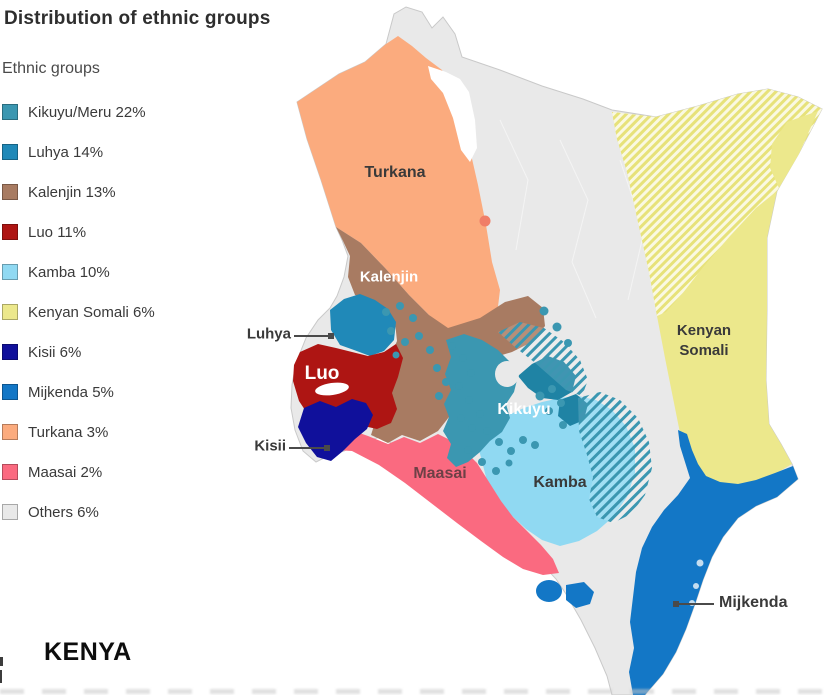 Image resolution: width=835 pixels, height=695 pixels. What do you see at coordinates (10, 232) in the screenshot?
I see `legend-swatch-luo` at bounding box center [10, 232].